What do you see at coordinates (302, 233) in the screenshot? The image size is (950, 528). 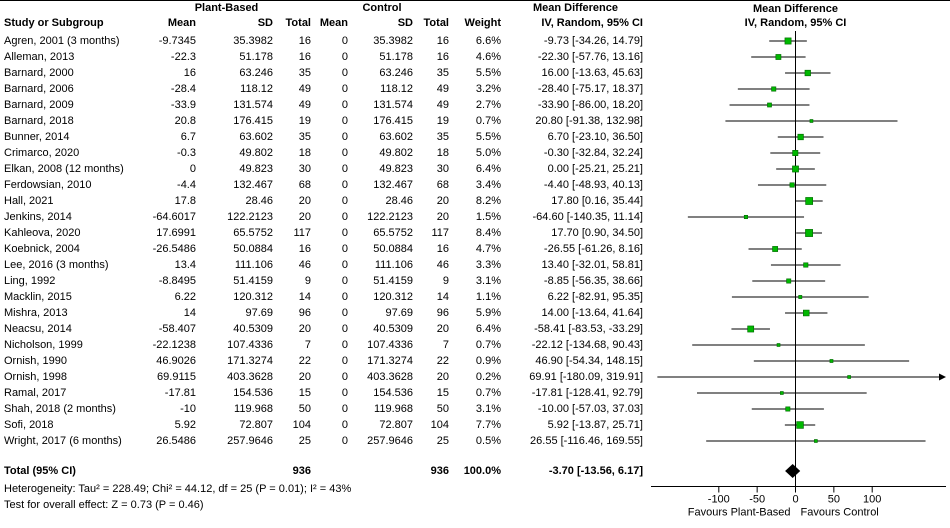 I see `pb-total: 117` at bounding box center [302, 233].